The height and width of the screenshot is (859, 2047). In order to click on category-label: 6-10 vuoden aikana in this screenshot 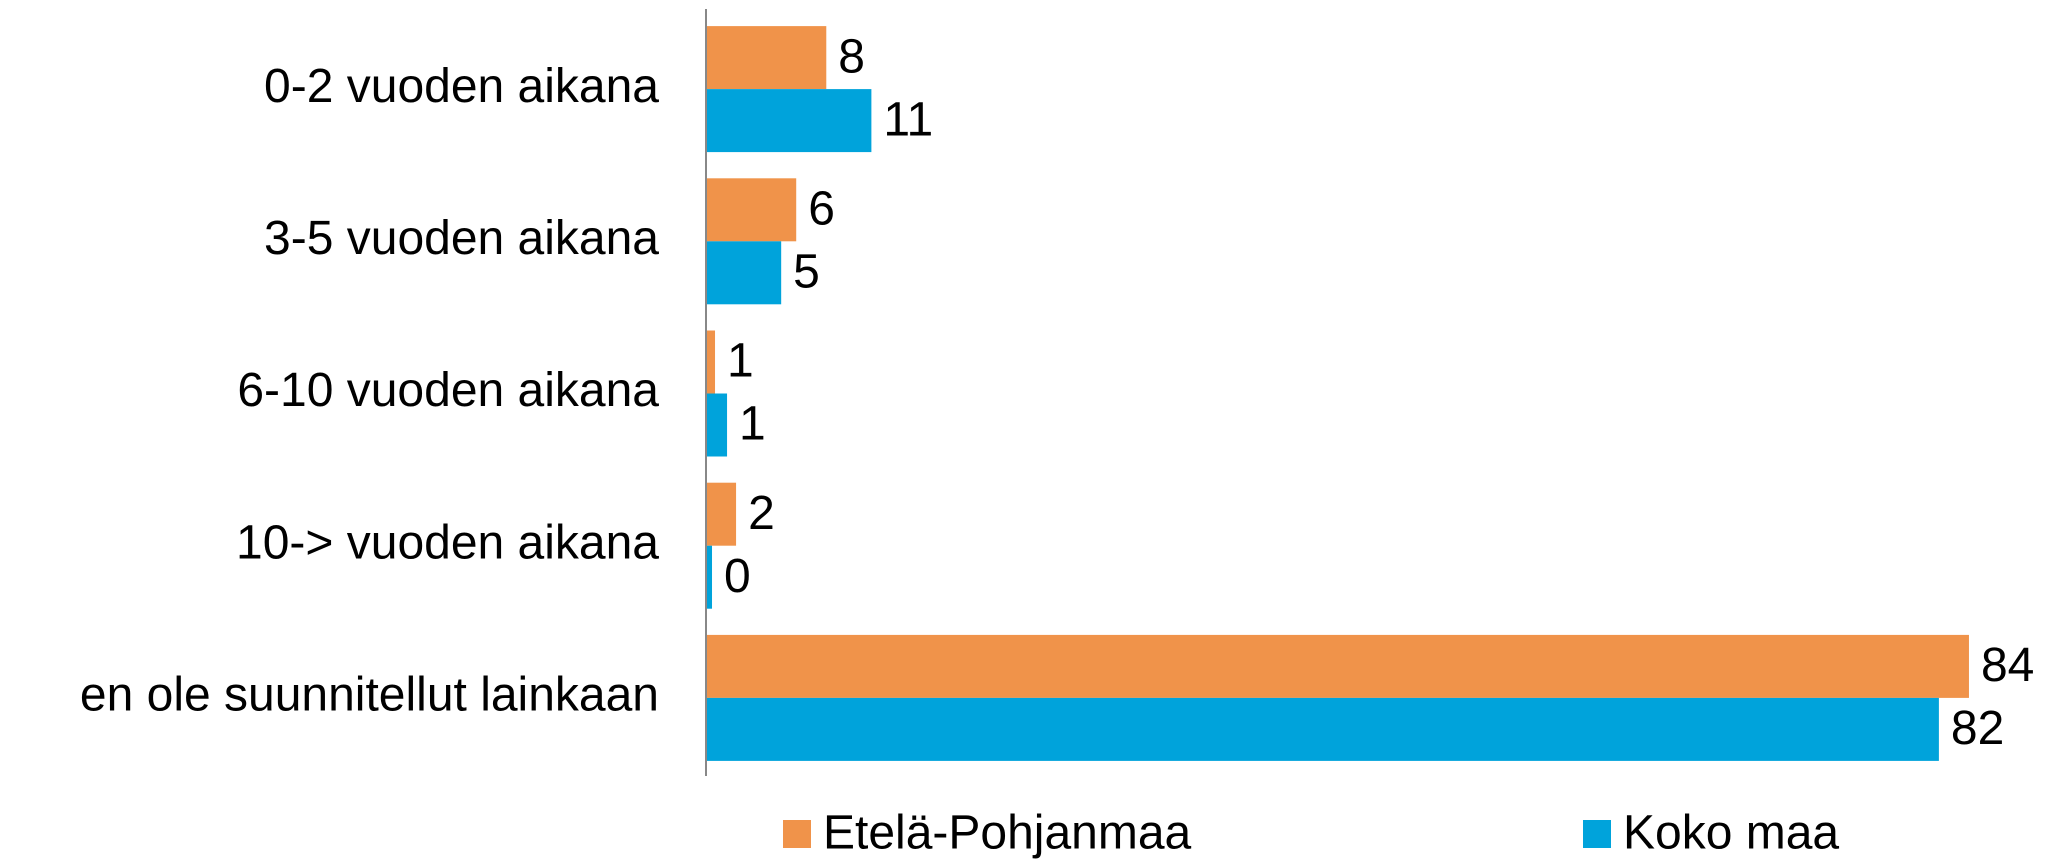, I will do `click(448, 390)`.